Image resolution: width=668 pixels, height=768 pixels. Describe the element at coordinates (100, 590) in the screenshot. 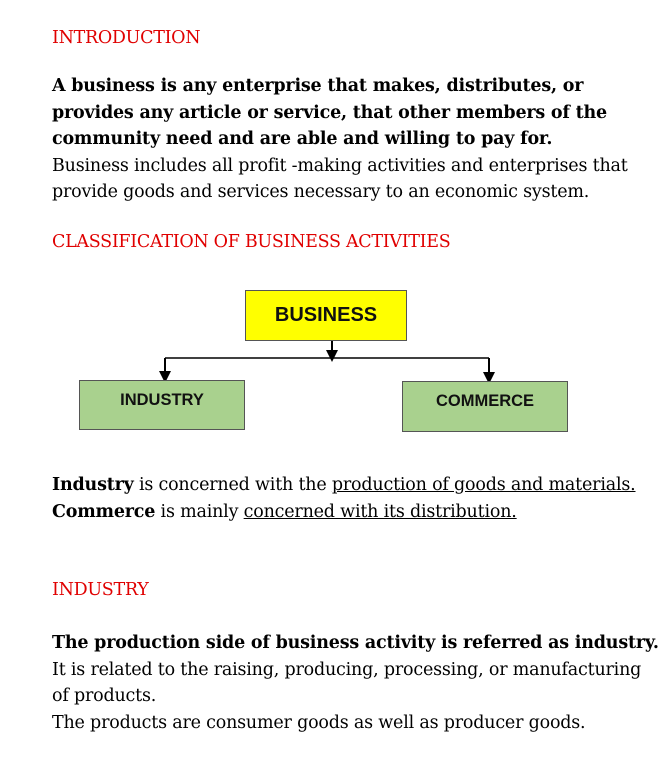

I see `heading-industry: INDUSTRY` at that location.